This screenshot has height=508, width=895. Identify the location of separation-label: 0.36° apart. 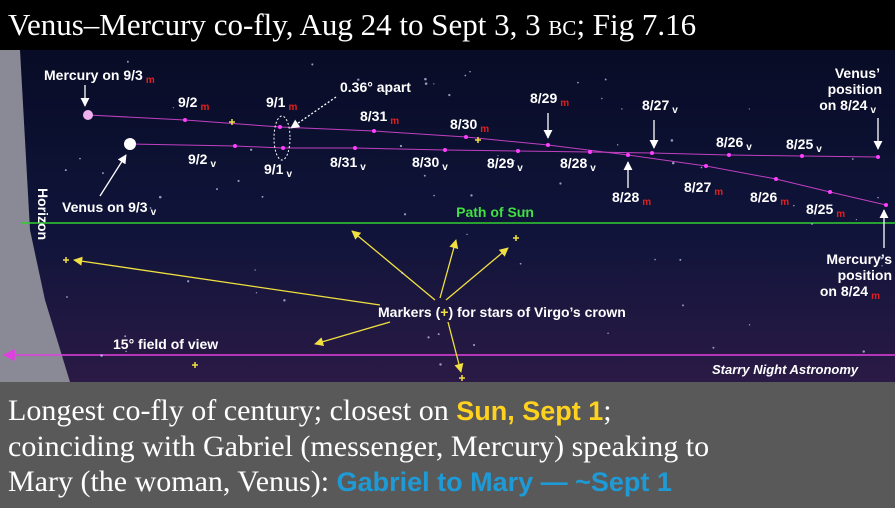
(375, 87).